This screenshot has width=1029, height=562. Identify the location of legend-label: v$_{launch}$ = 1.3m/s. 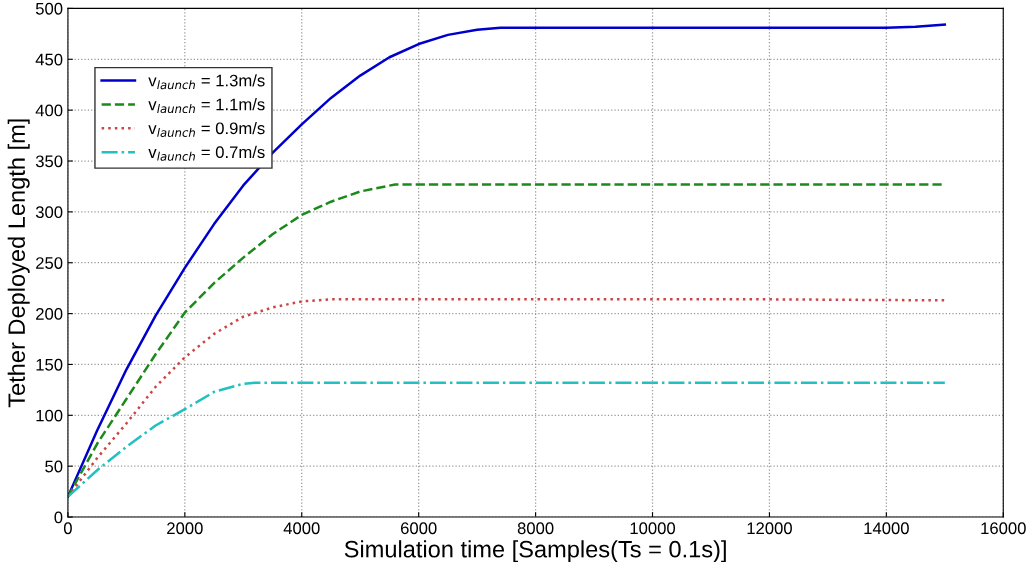
(206, 82).